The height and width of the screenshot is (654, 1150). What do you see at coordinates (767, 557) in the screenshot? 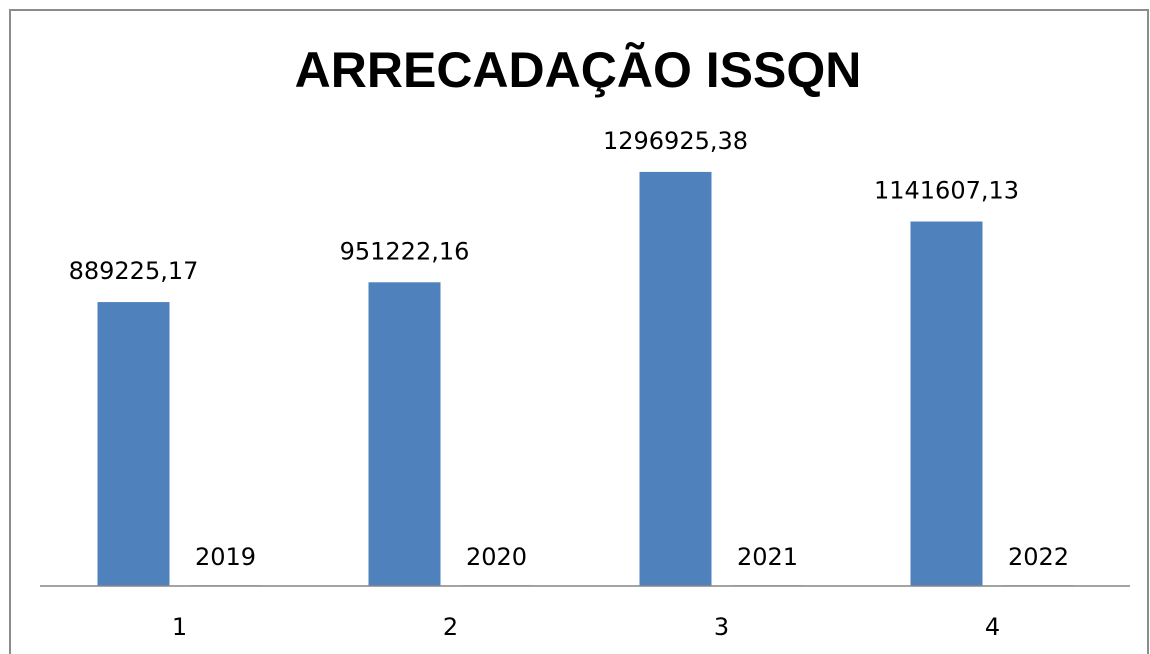
I see `data-label: 2021` at bounding box center [767, 557].